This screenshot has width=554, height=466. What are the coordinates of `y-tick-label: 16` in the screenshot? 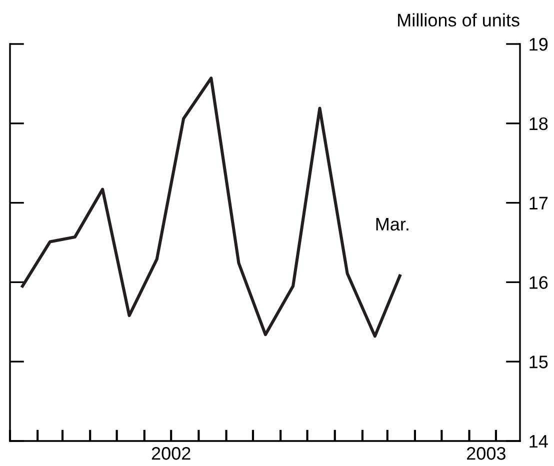 It's located at (539, 282).